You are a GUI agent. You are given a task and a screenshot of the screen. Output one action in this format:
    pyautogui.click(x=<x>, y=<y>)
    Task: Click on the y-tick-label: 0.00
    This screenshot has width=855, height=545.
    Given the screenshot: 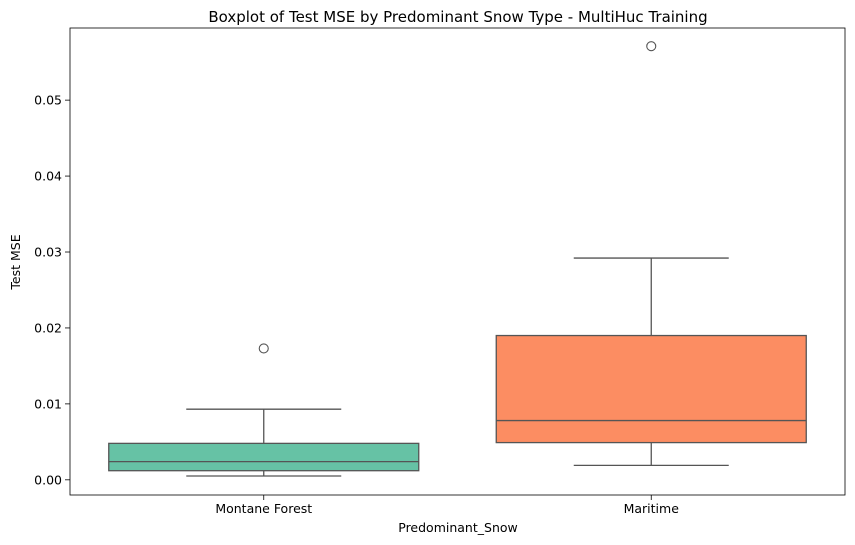 What is the action you would take?
    pyautogui.click(x=48, y=479)
    